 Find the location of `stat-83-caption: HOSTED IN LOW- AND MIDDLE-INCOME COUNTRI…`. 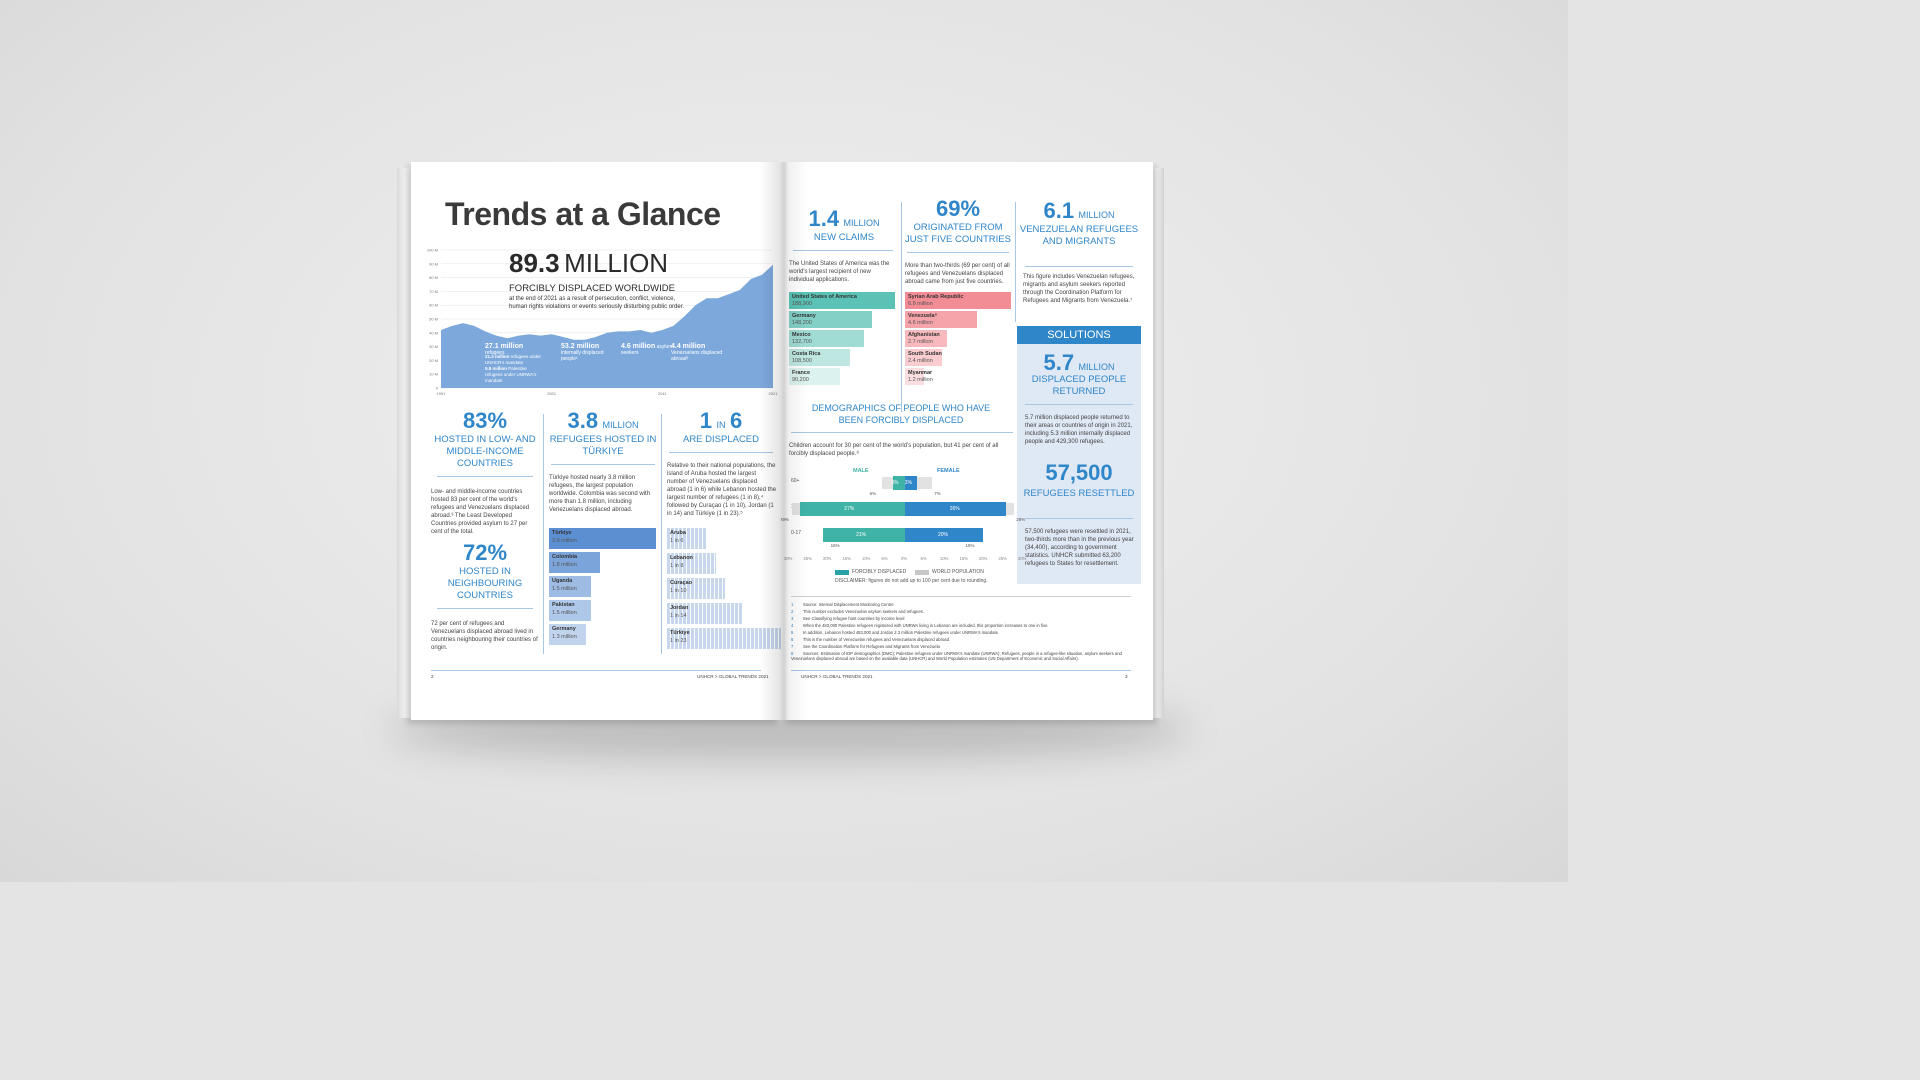

stat-83-caption: HOSTED IN LOW- AND MIDDLE-INCOME COUNTRI… is located at coordinates (485, 451).